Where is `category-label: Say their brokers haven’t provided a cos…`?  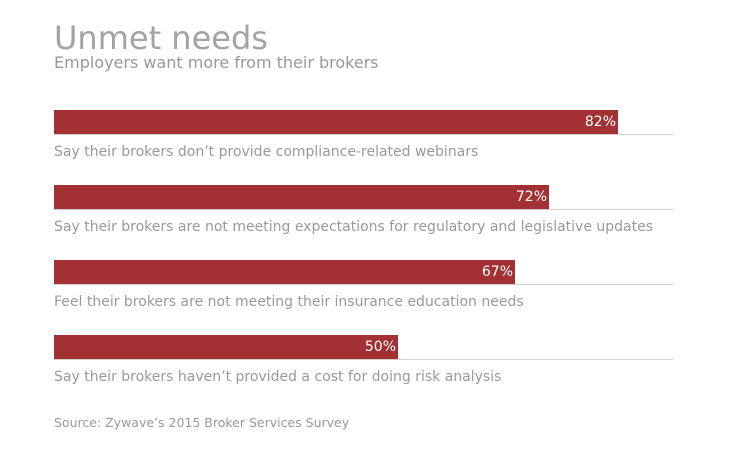
category-label: Say their brokers haven’t provided a cos… is located at coordinates (278, 377).